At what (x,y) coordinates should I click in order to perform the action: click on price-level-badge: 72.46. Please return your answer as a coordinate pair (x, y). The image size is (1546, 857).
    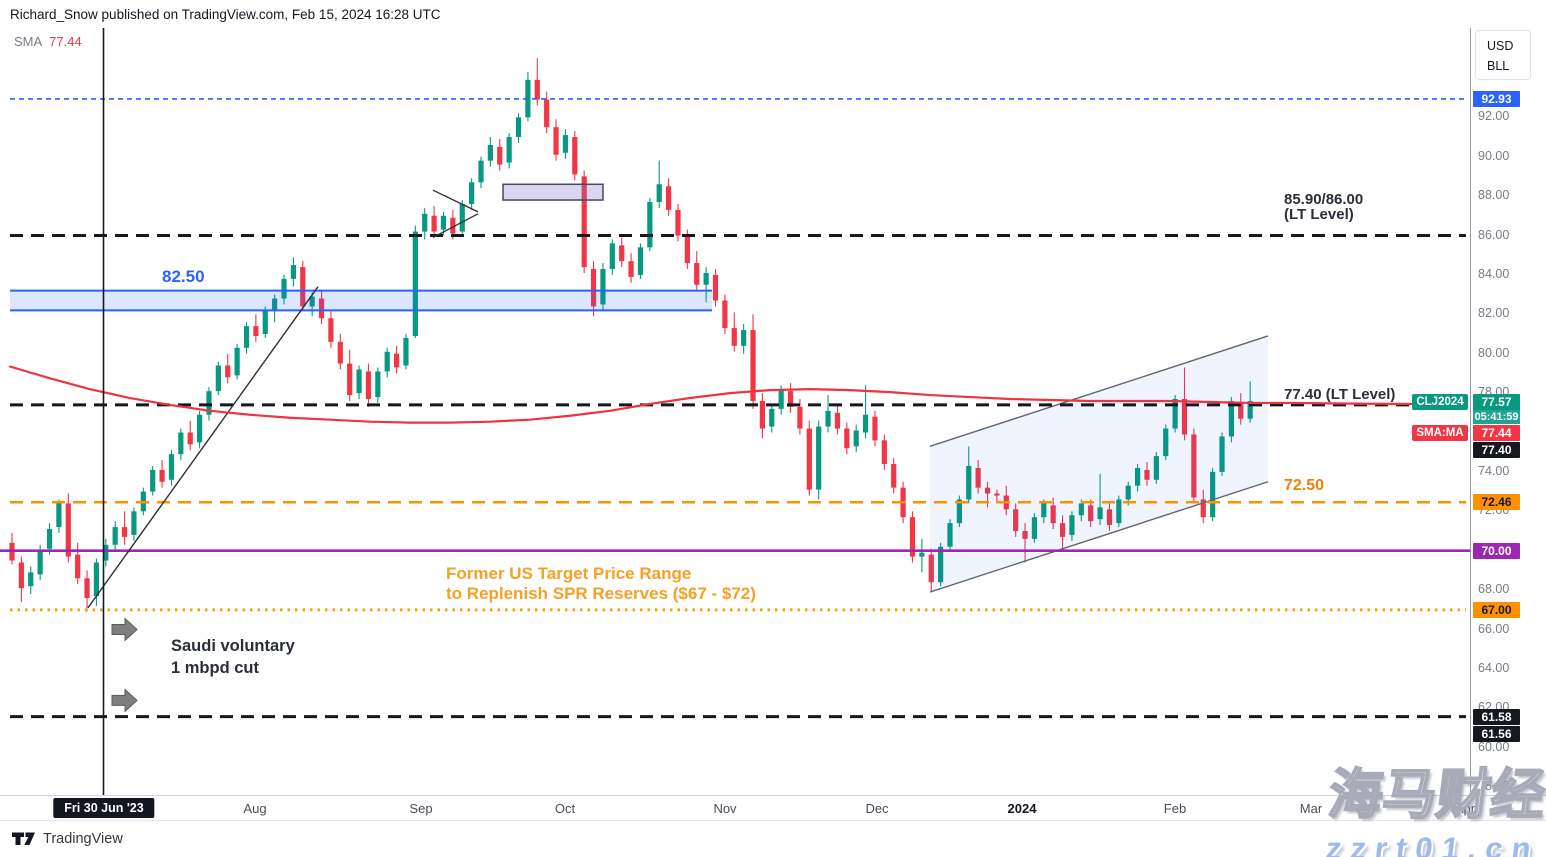
    Looking at the image, I should click on (1496, 502).